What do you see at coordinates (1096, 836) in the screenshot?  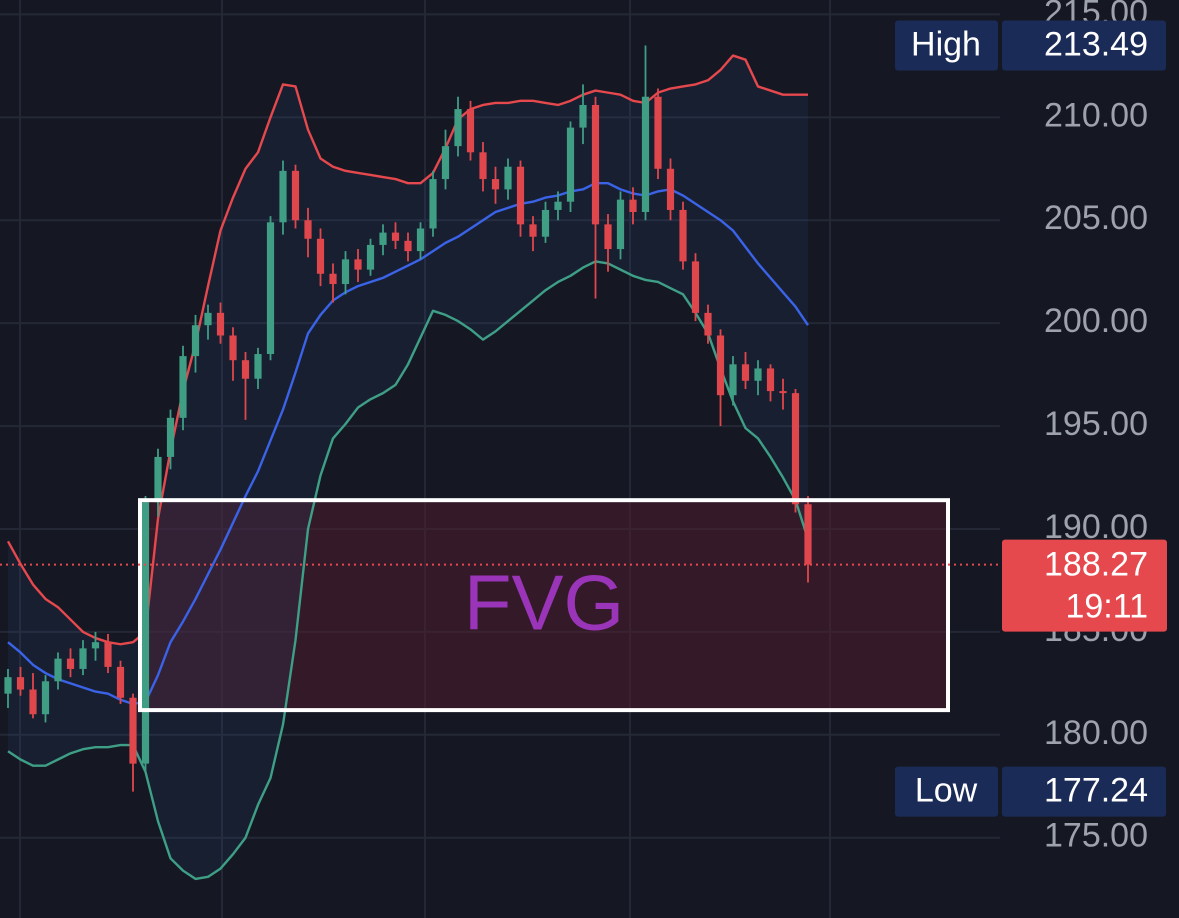 I see `y-tick-label: 175.00` at bounding box center [1096, 836].